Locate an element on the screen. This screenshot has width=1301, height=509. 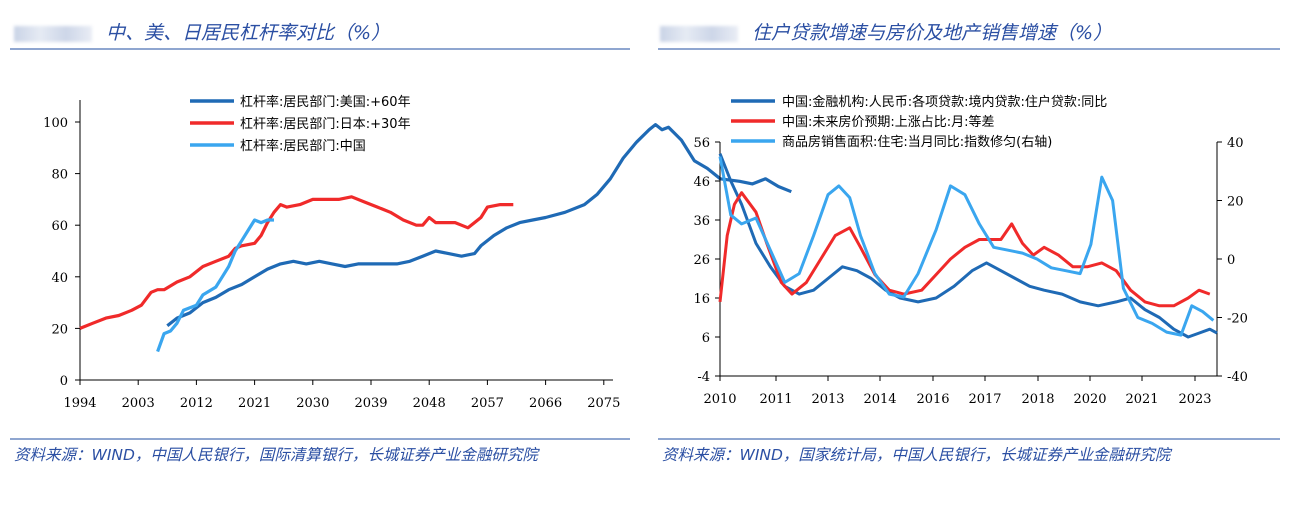
right-chart-left-tick-label: 26 is located at coordinates (701, 260).